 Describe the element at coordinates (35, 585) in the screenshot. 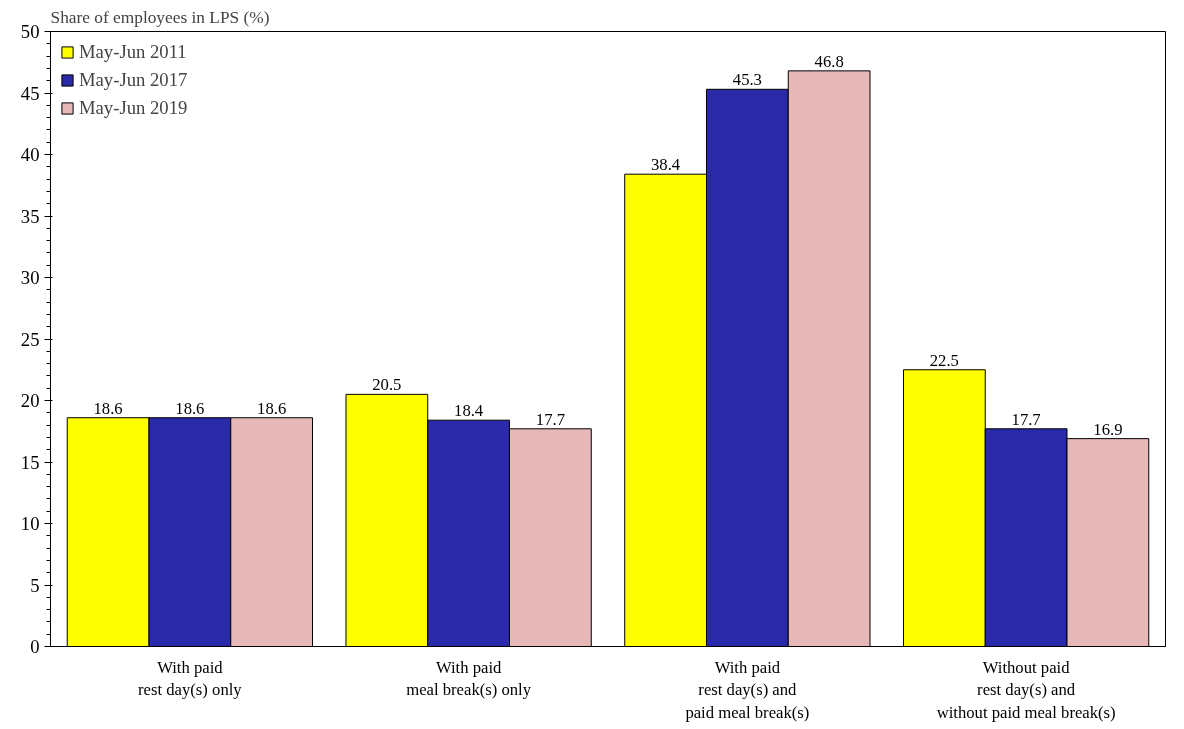

I see `y-tick-label: 5` at that location.